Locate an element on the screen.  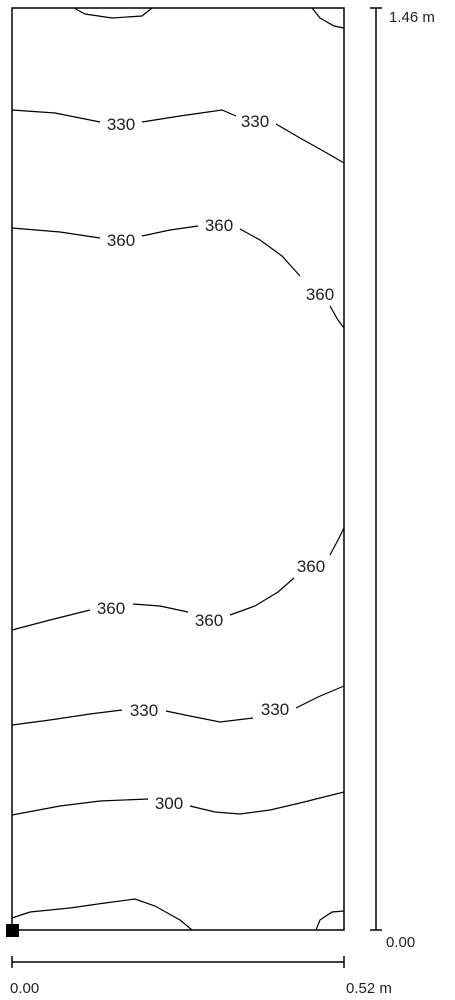
contour-330-upper is located at coordinates (178, 136).